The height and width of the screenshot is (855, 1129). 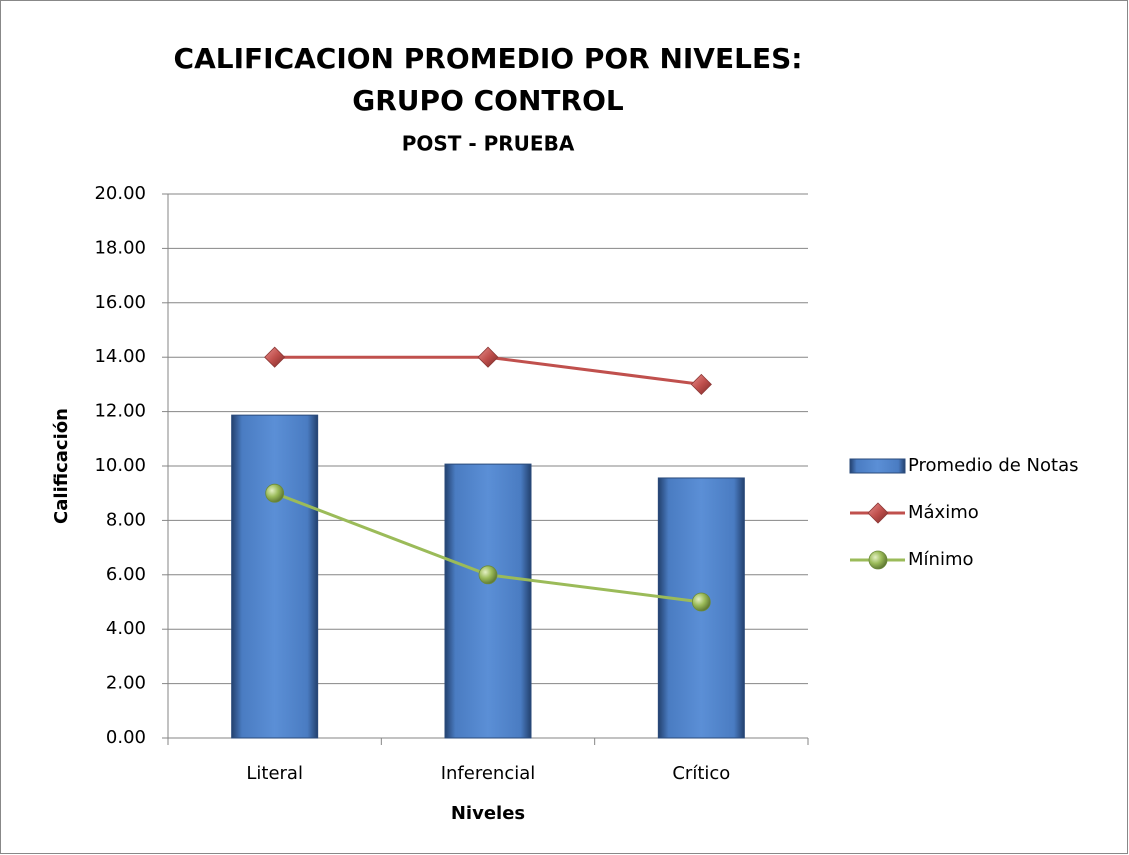 I want to click on chart-title: GRUPO CONTROL, so click(x=488, y=100).